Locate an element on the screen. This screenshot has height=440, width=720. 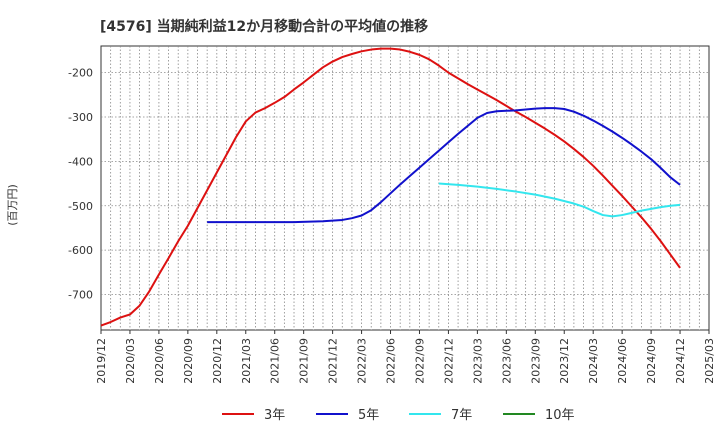
x-tick-label: 2021/03 is located at coordinates (246, 361).